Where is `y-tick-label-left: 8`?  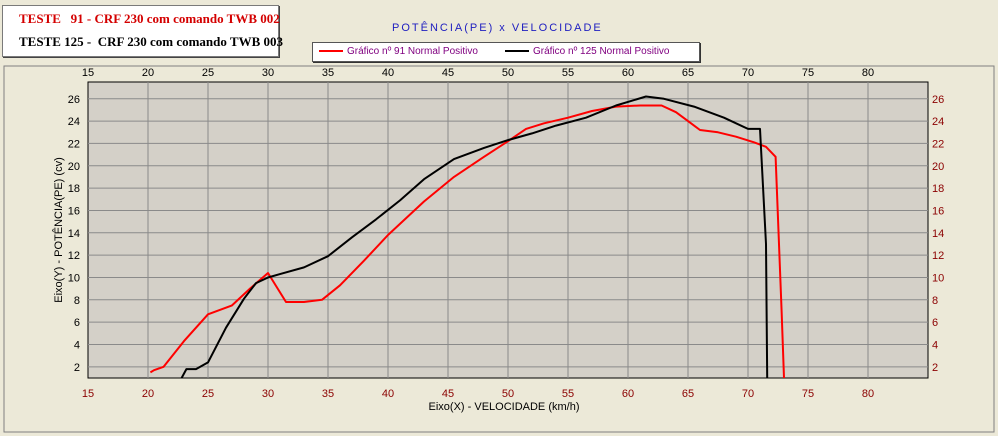 y-tick-label-left: 8 is located at coordinates (77, 301).